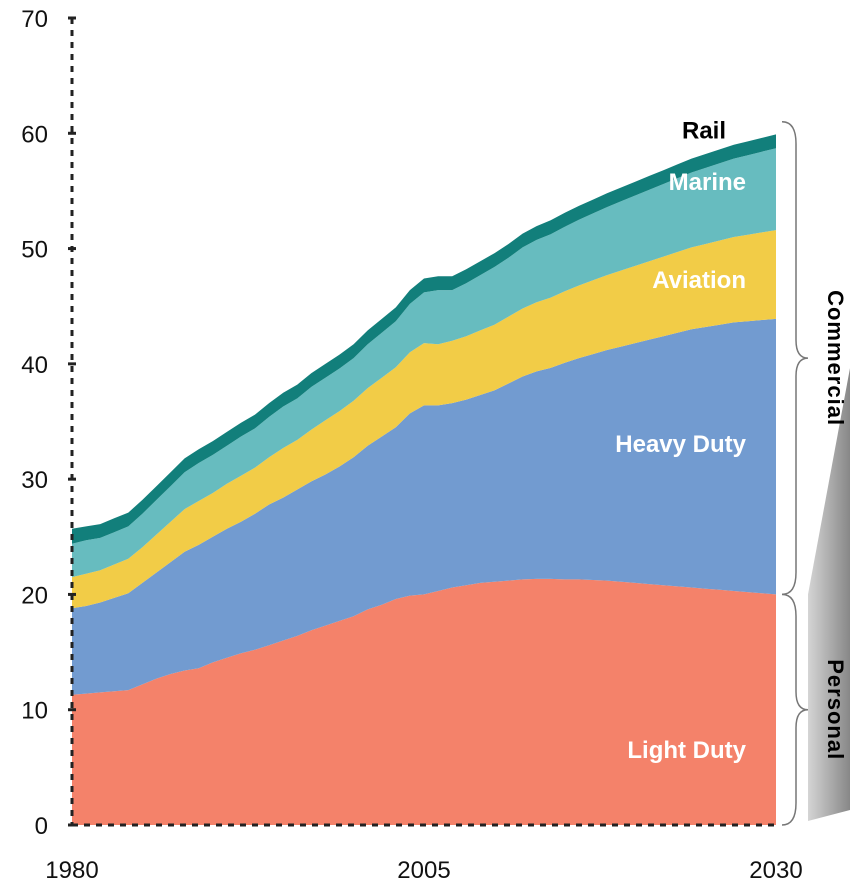  What do you see at coordinates (775, 870) in the screenshot?
I see `x-tick-label: 2030` at bounding box center [775, 870].